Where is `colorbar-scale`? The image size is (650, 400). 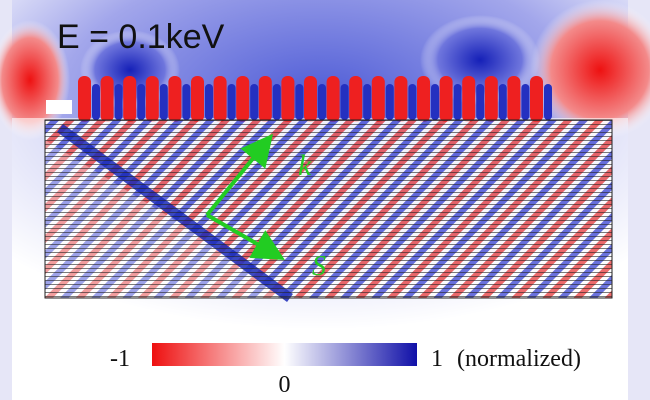
colorbar-scale is located at coordinates (284, 354).